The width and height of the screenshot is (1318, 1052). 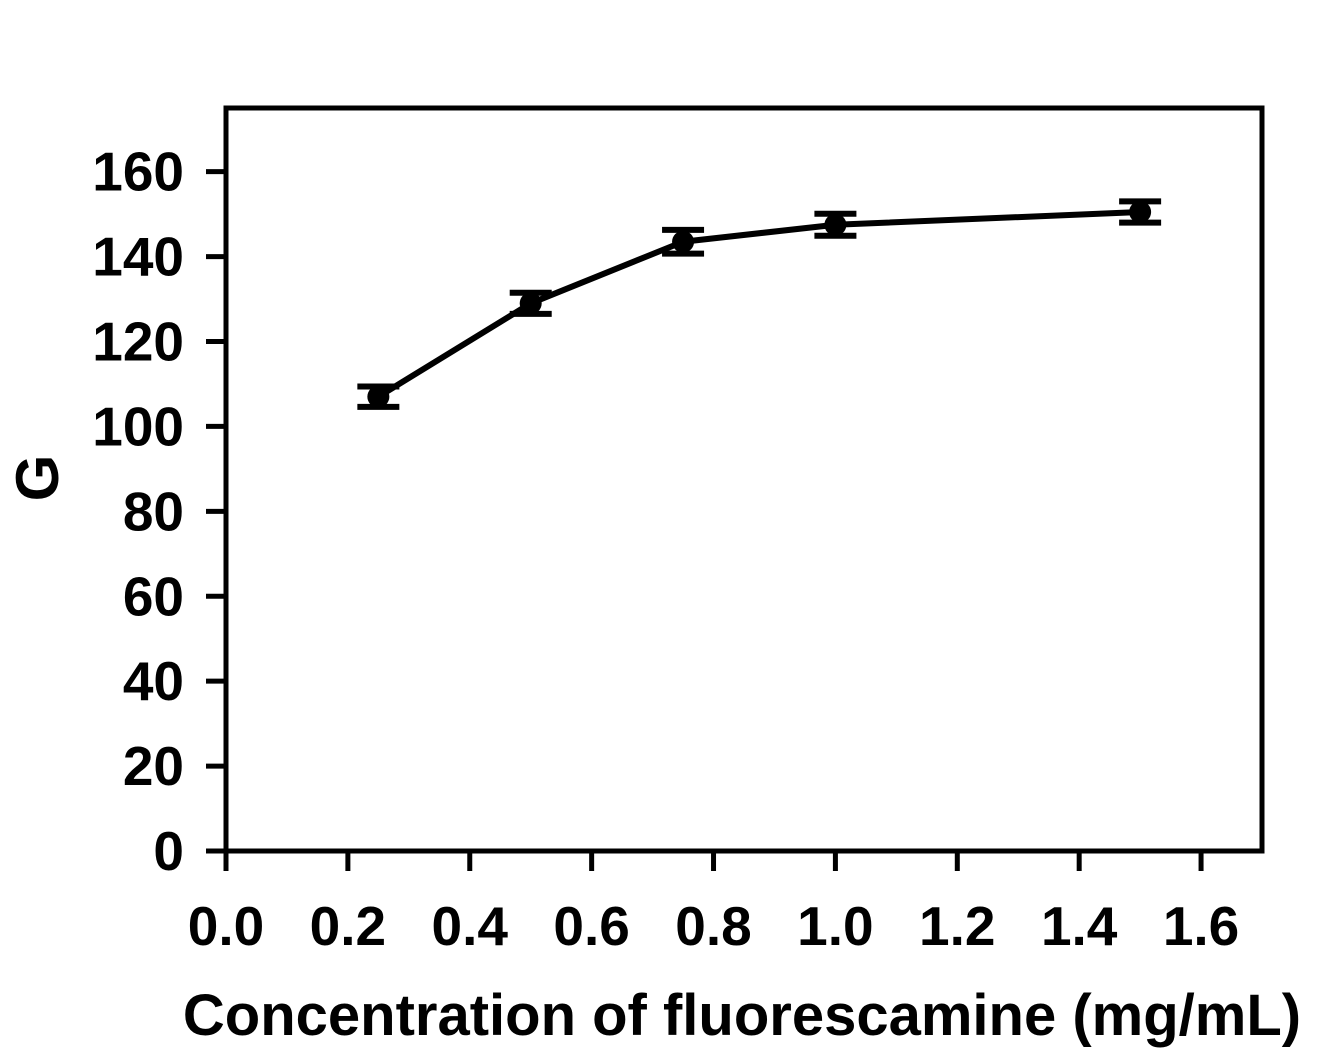 I want to click on y-tick-label: 140, so click(x=138, y=257).